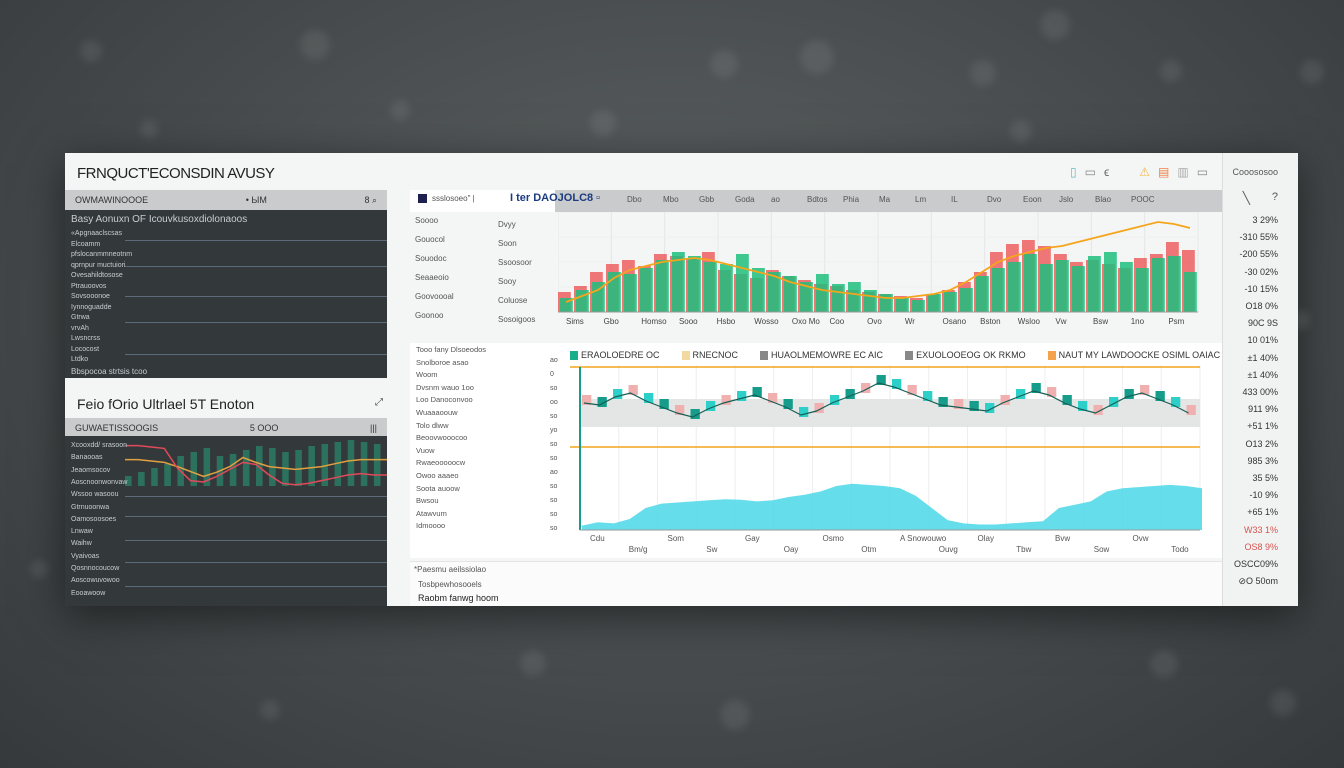  Describe the element at coordinates (434, 296) in the screenshot. I see `y-label: Goovoooal` at that location.